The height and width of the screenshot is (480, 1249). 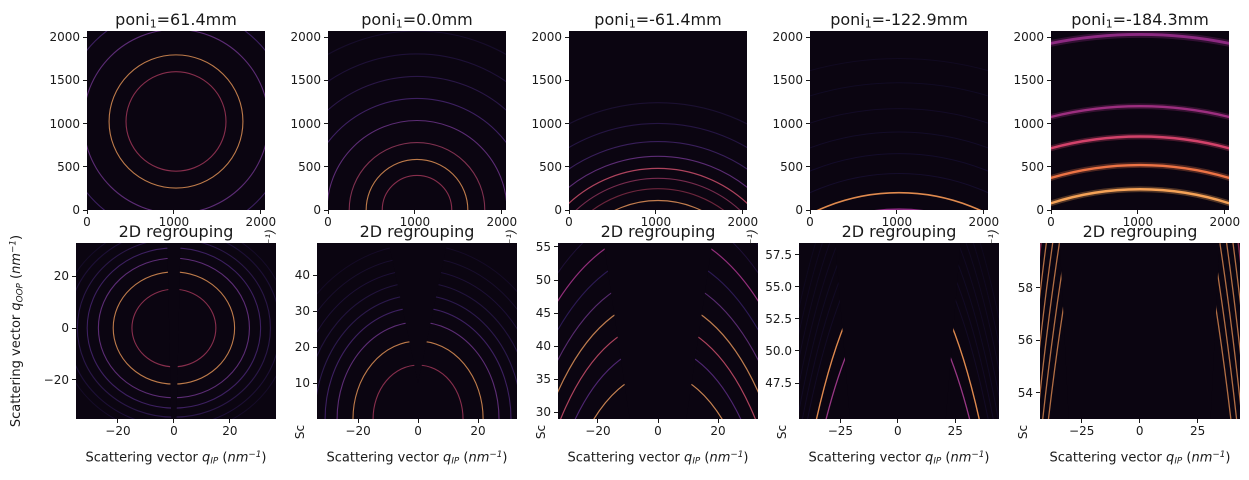 What do you see at coordinates (118, 431) in the screenshot?
I see `x-tick-label: −20` at bounding box center [118, 431].